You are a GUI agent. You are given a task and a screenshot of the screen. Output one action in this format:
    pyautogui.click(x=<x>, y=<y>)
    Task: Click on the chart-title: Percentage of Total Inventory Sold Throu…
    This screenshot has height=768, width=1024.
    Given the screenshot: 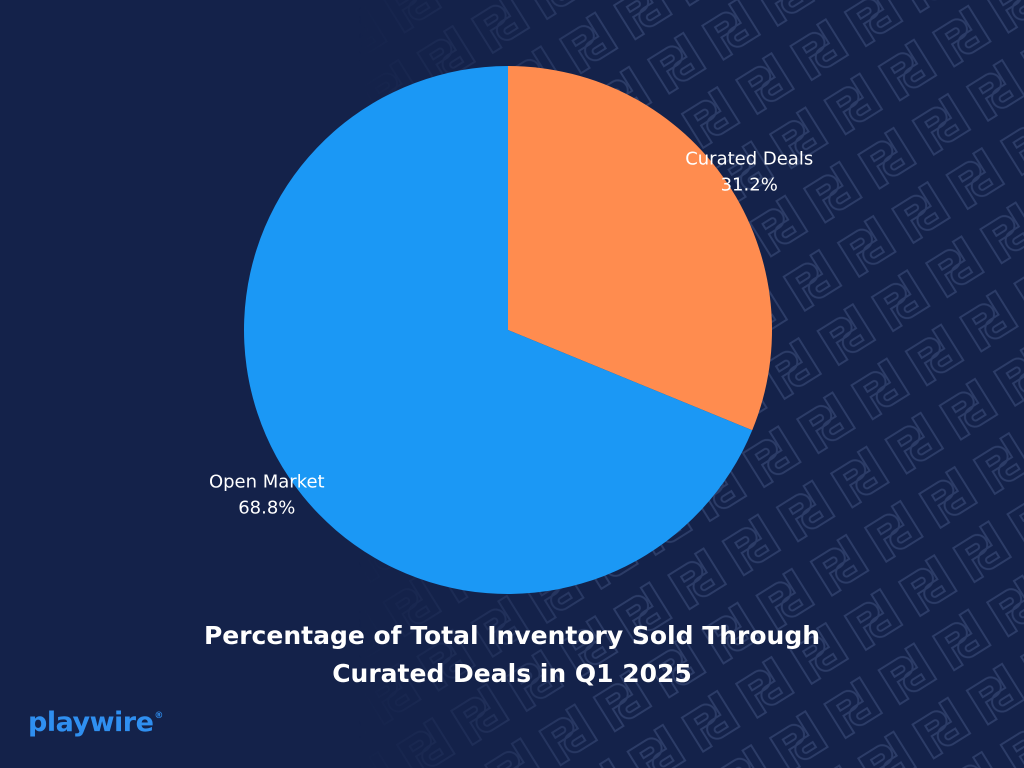 What is the action you would take?
    pyautogui.click(x=512, y=655)
    